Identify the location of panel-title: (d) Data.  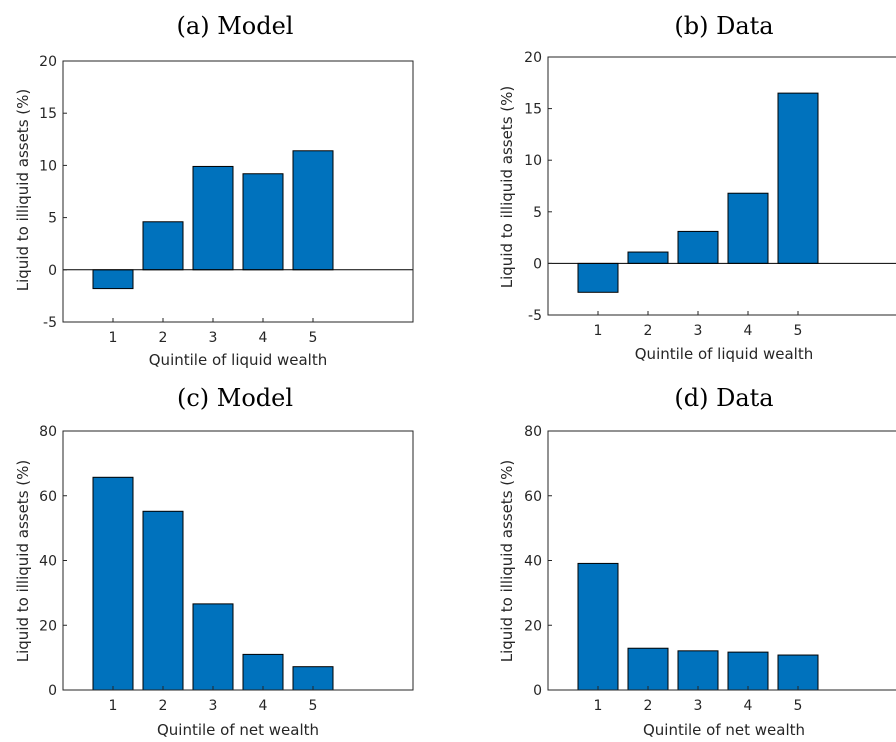
(723, 398).